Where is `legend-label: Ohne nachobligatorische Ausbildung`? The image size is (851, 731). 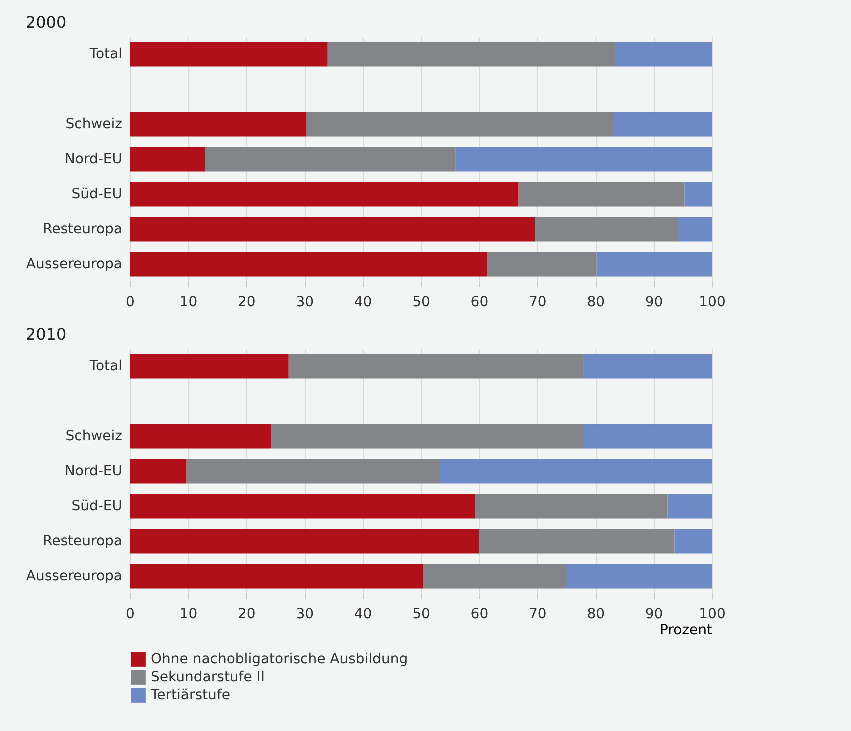 legend-label: Ohne nachobligatorische Ausbildung is located at coordinates (279, 660).